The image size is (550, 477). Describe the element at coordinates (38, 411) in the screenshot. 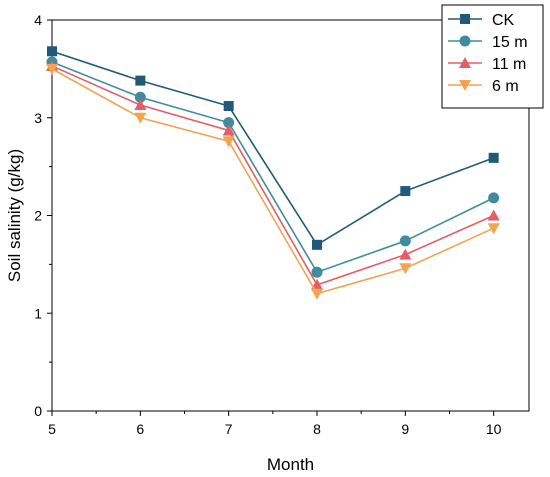

I see `y-tick-label: 0` at that location.